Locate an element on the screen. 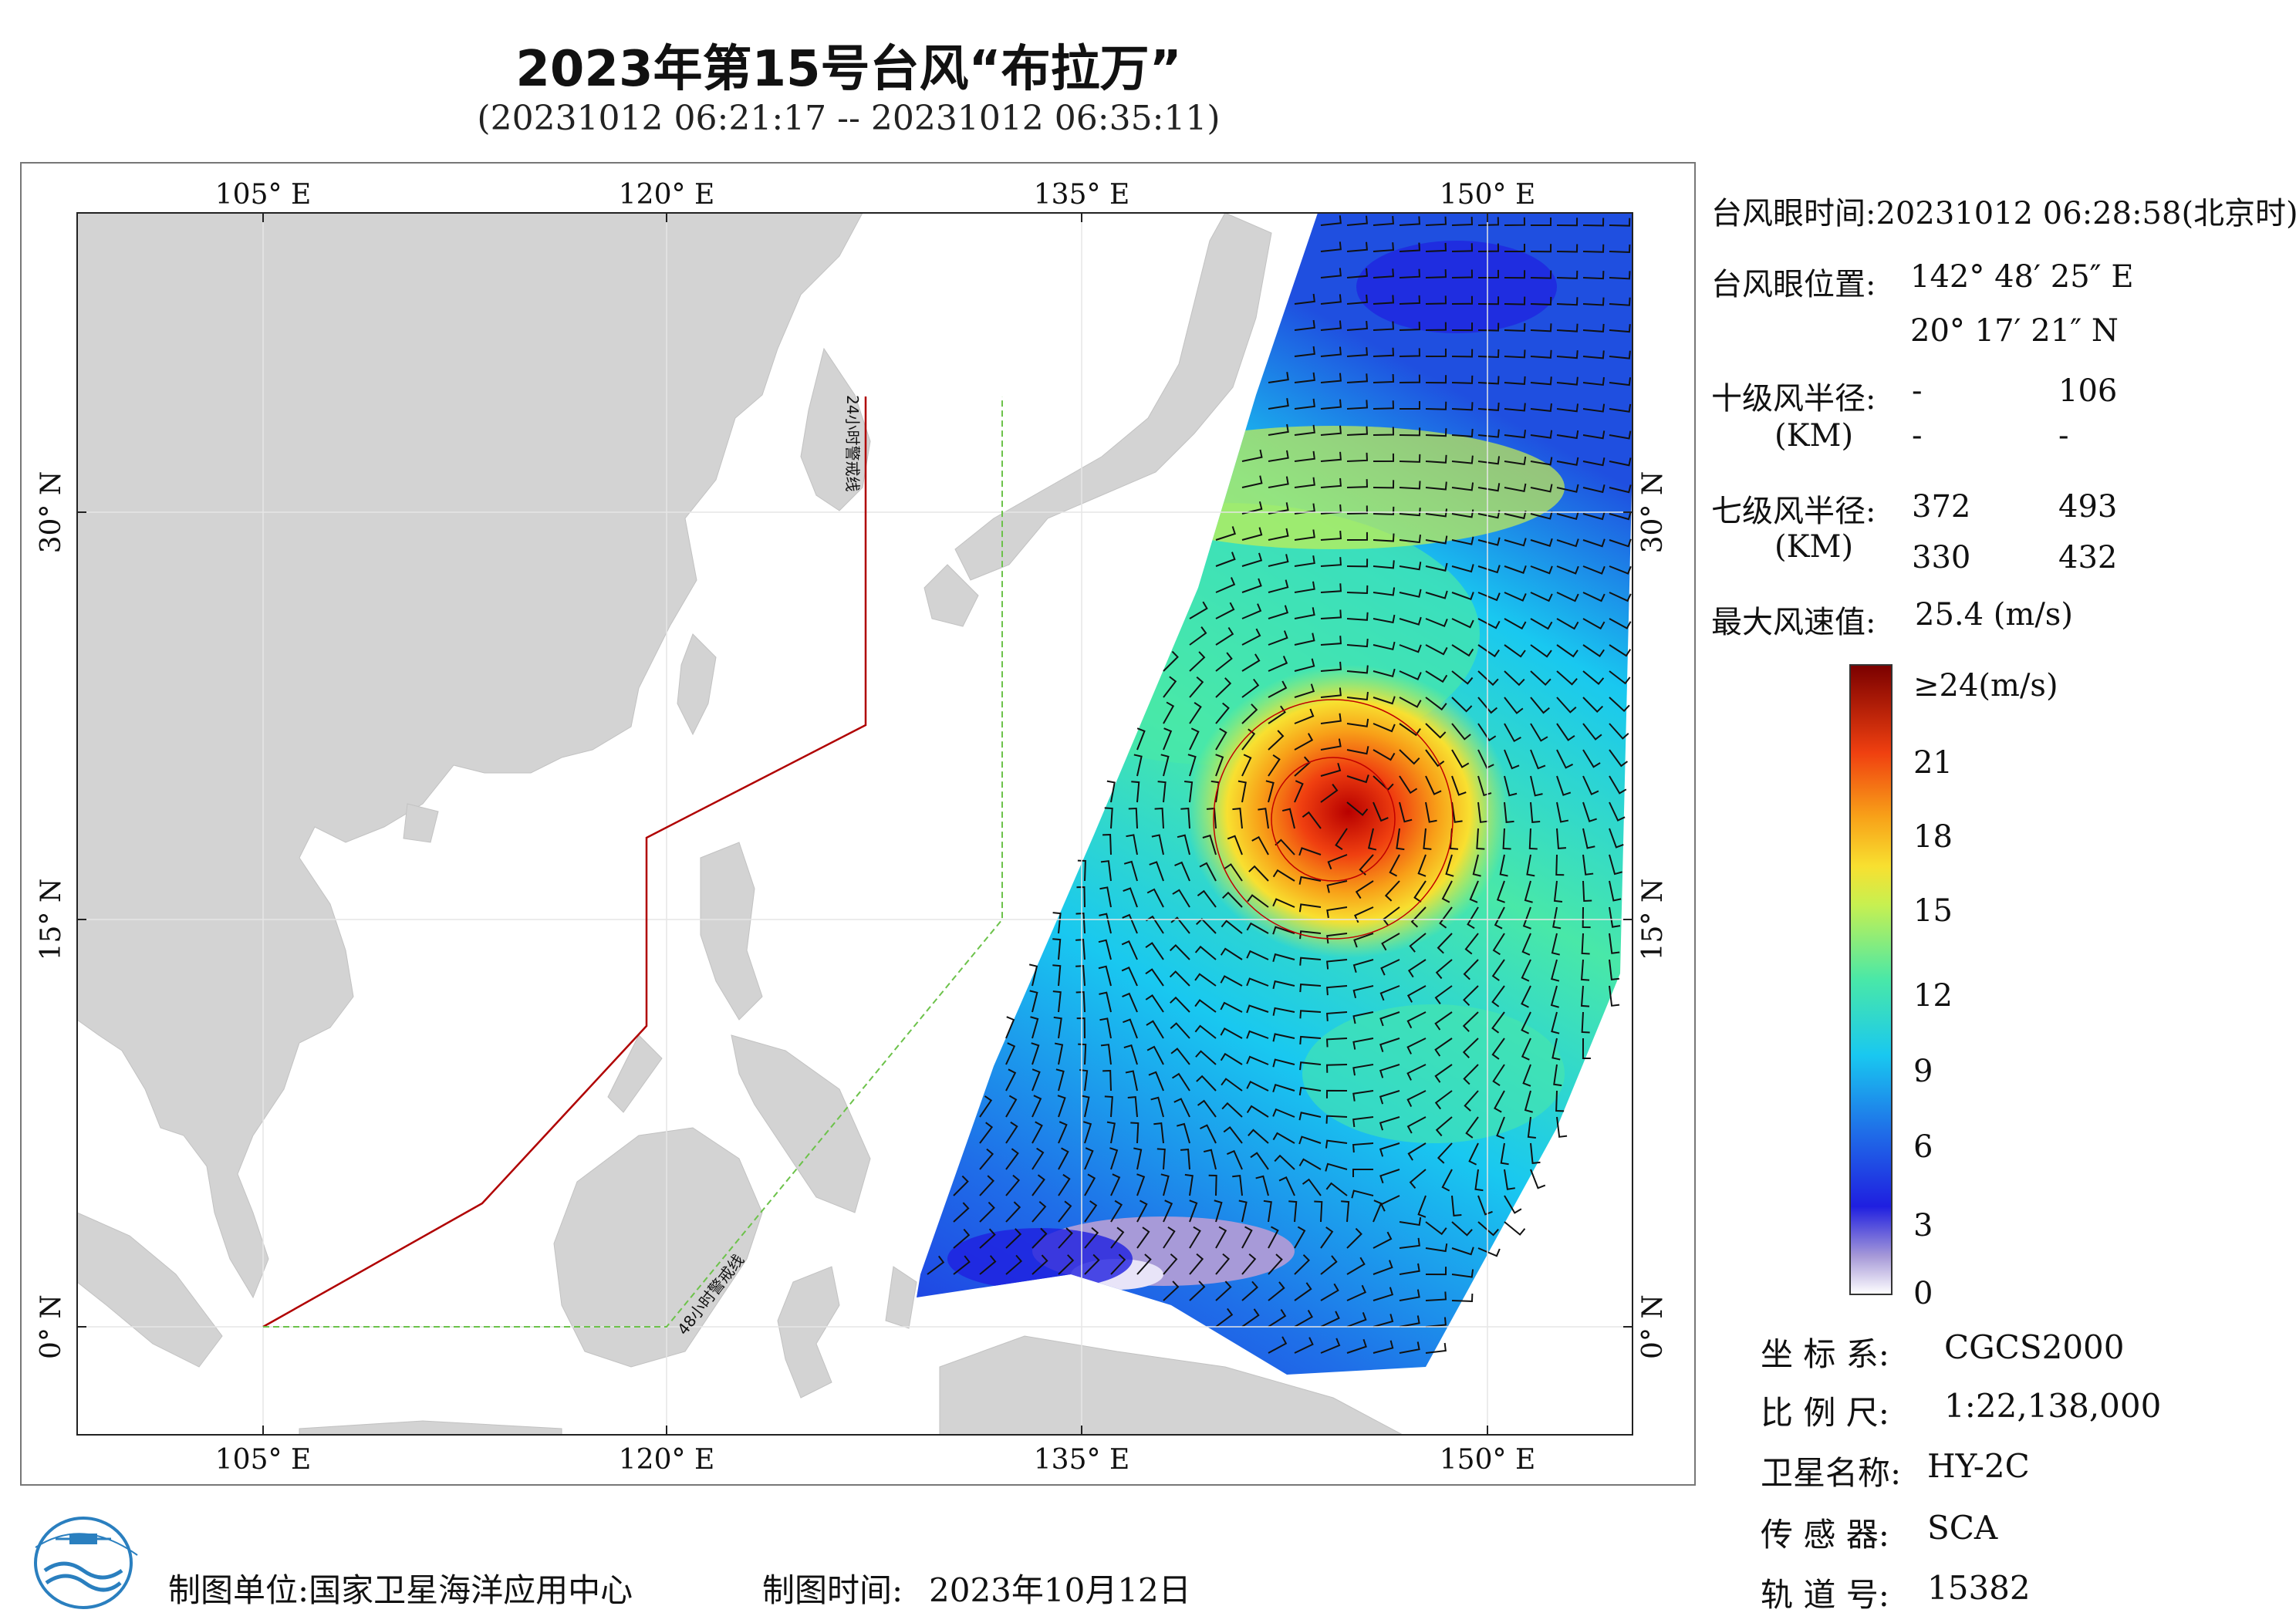  eye-time-label: 台风眼时间: is located at coordinates (1793, 213).